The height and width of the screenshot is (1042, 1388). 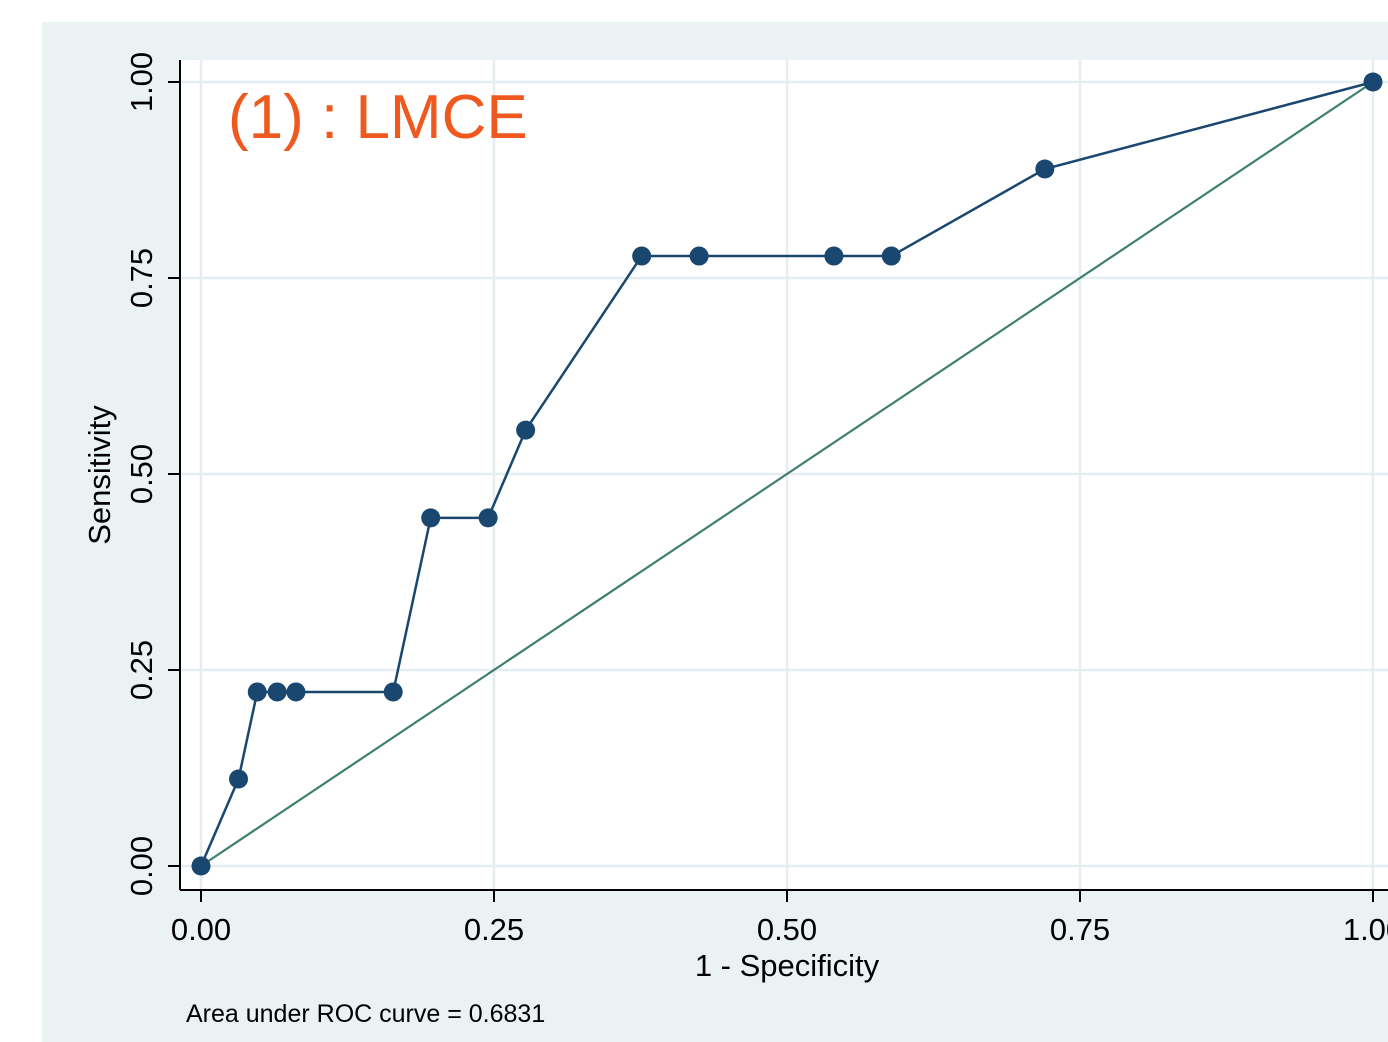 I want to click on auc-note: Area under ROC curve = 0.6831, so click(x=366, y=1014).